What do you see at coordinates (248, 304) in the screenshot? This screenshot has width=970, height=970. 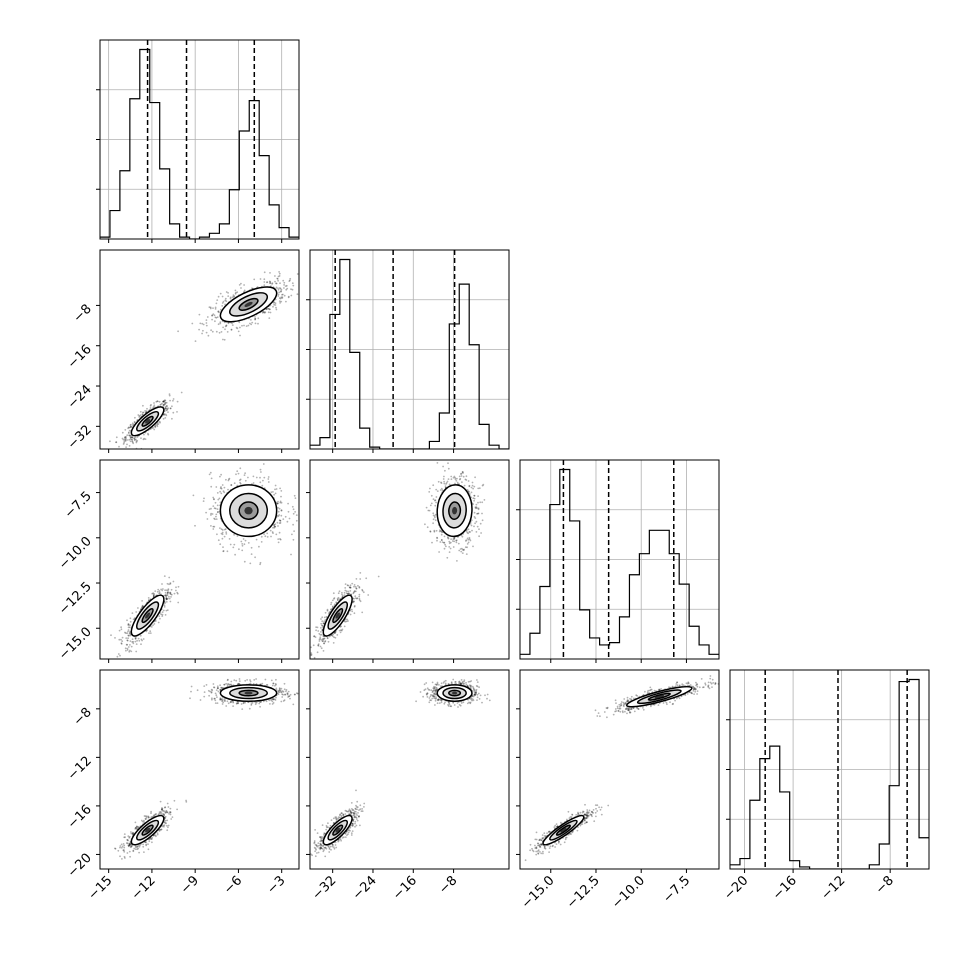 I see `density-peak` at bounding box center [248, 304].